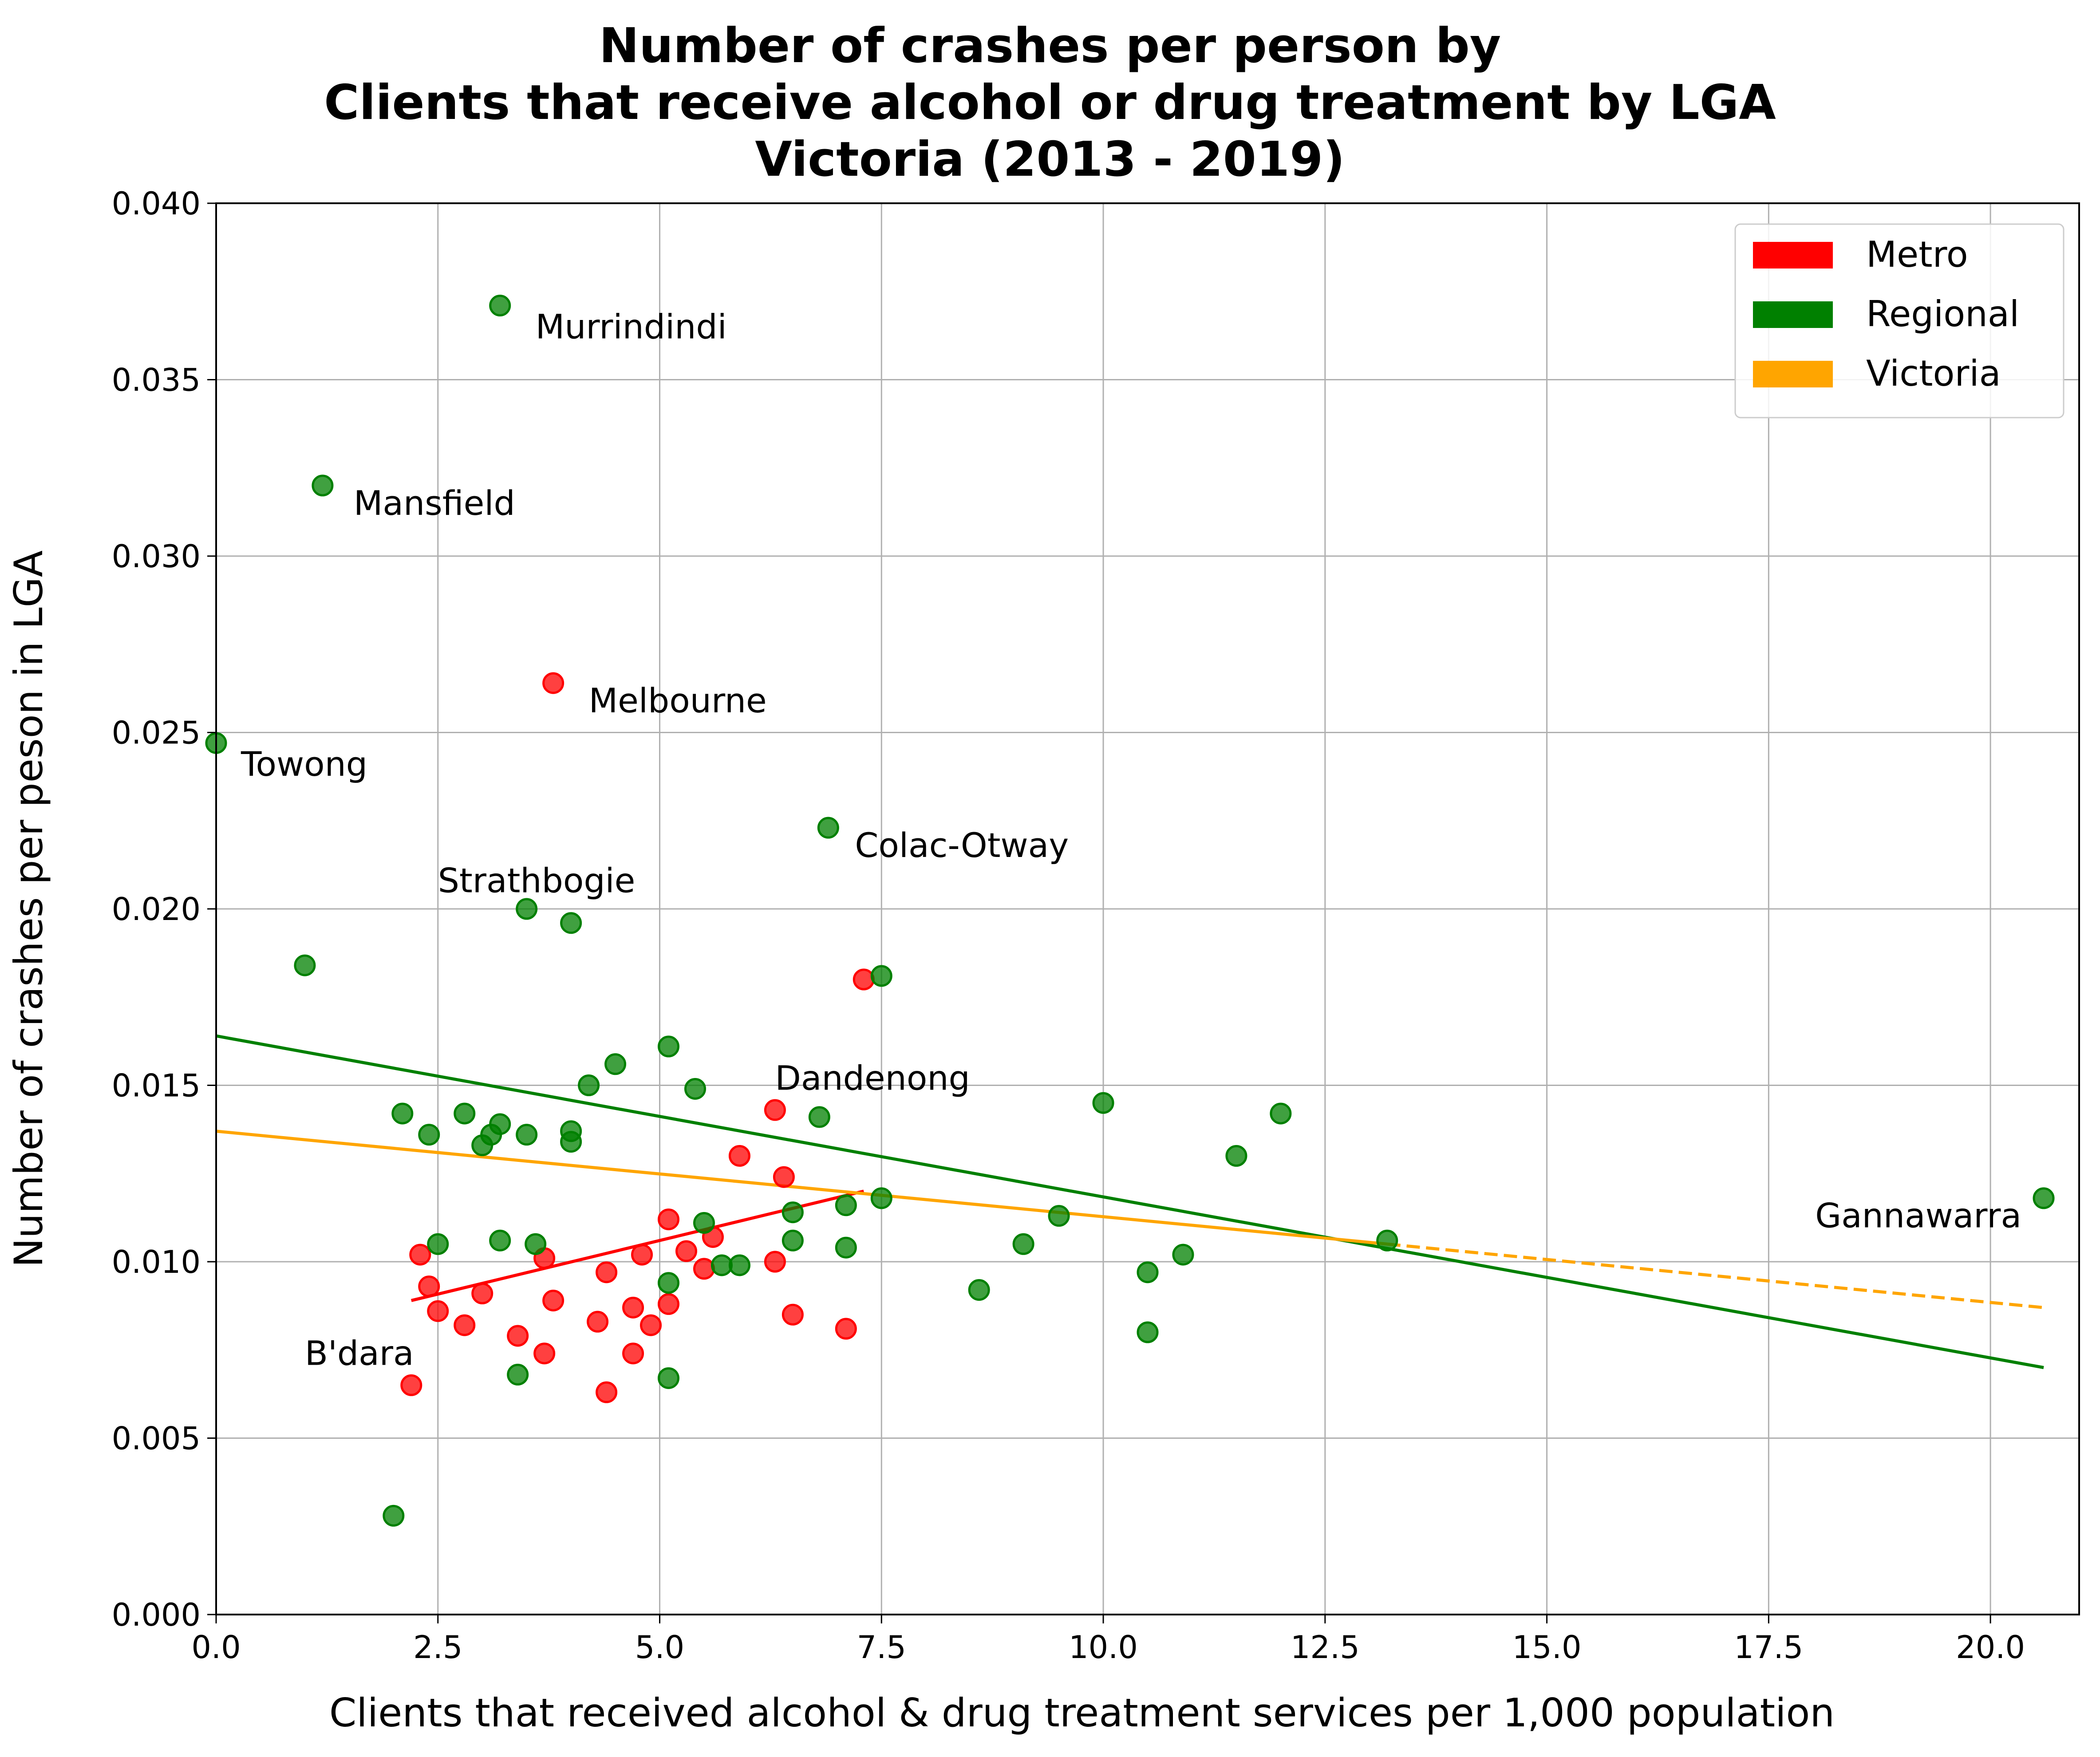  What do you see at coordinates (156, 733) in the screenshot?
I see `y-tick-label: 0.025` at bounding box center [156, 733].